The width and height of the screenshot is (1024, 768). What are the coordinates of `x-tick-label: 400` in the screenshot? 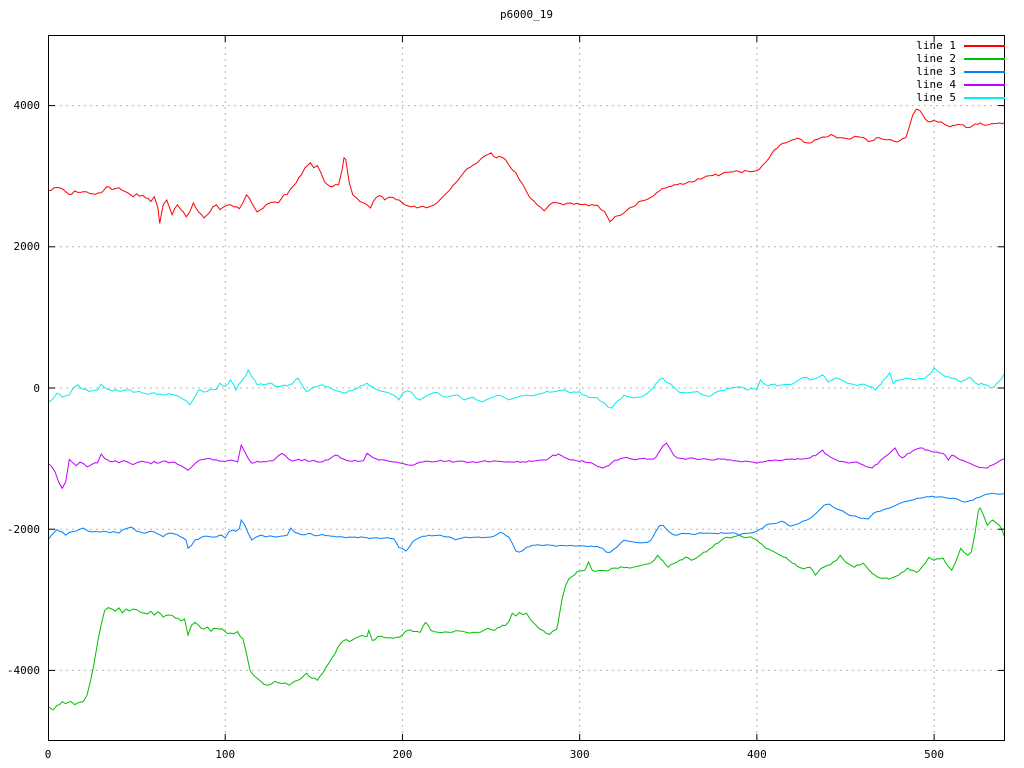 It's located at (756, 754).